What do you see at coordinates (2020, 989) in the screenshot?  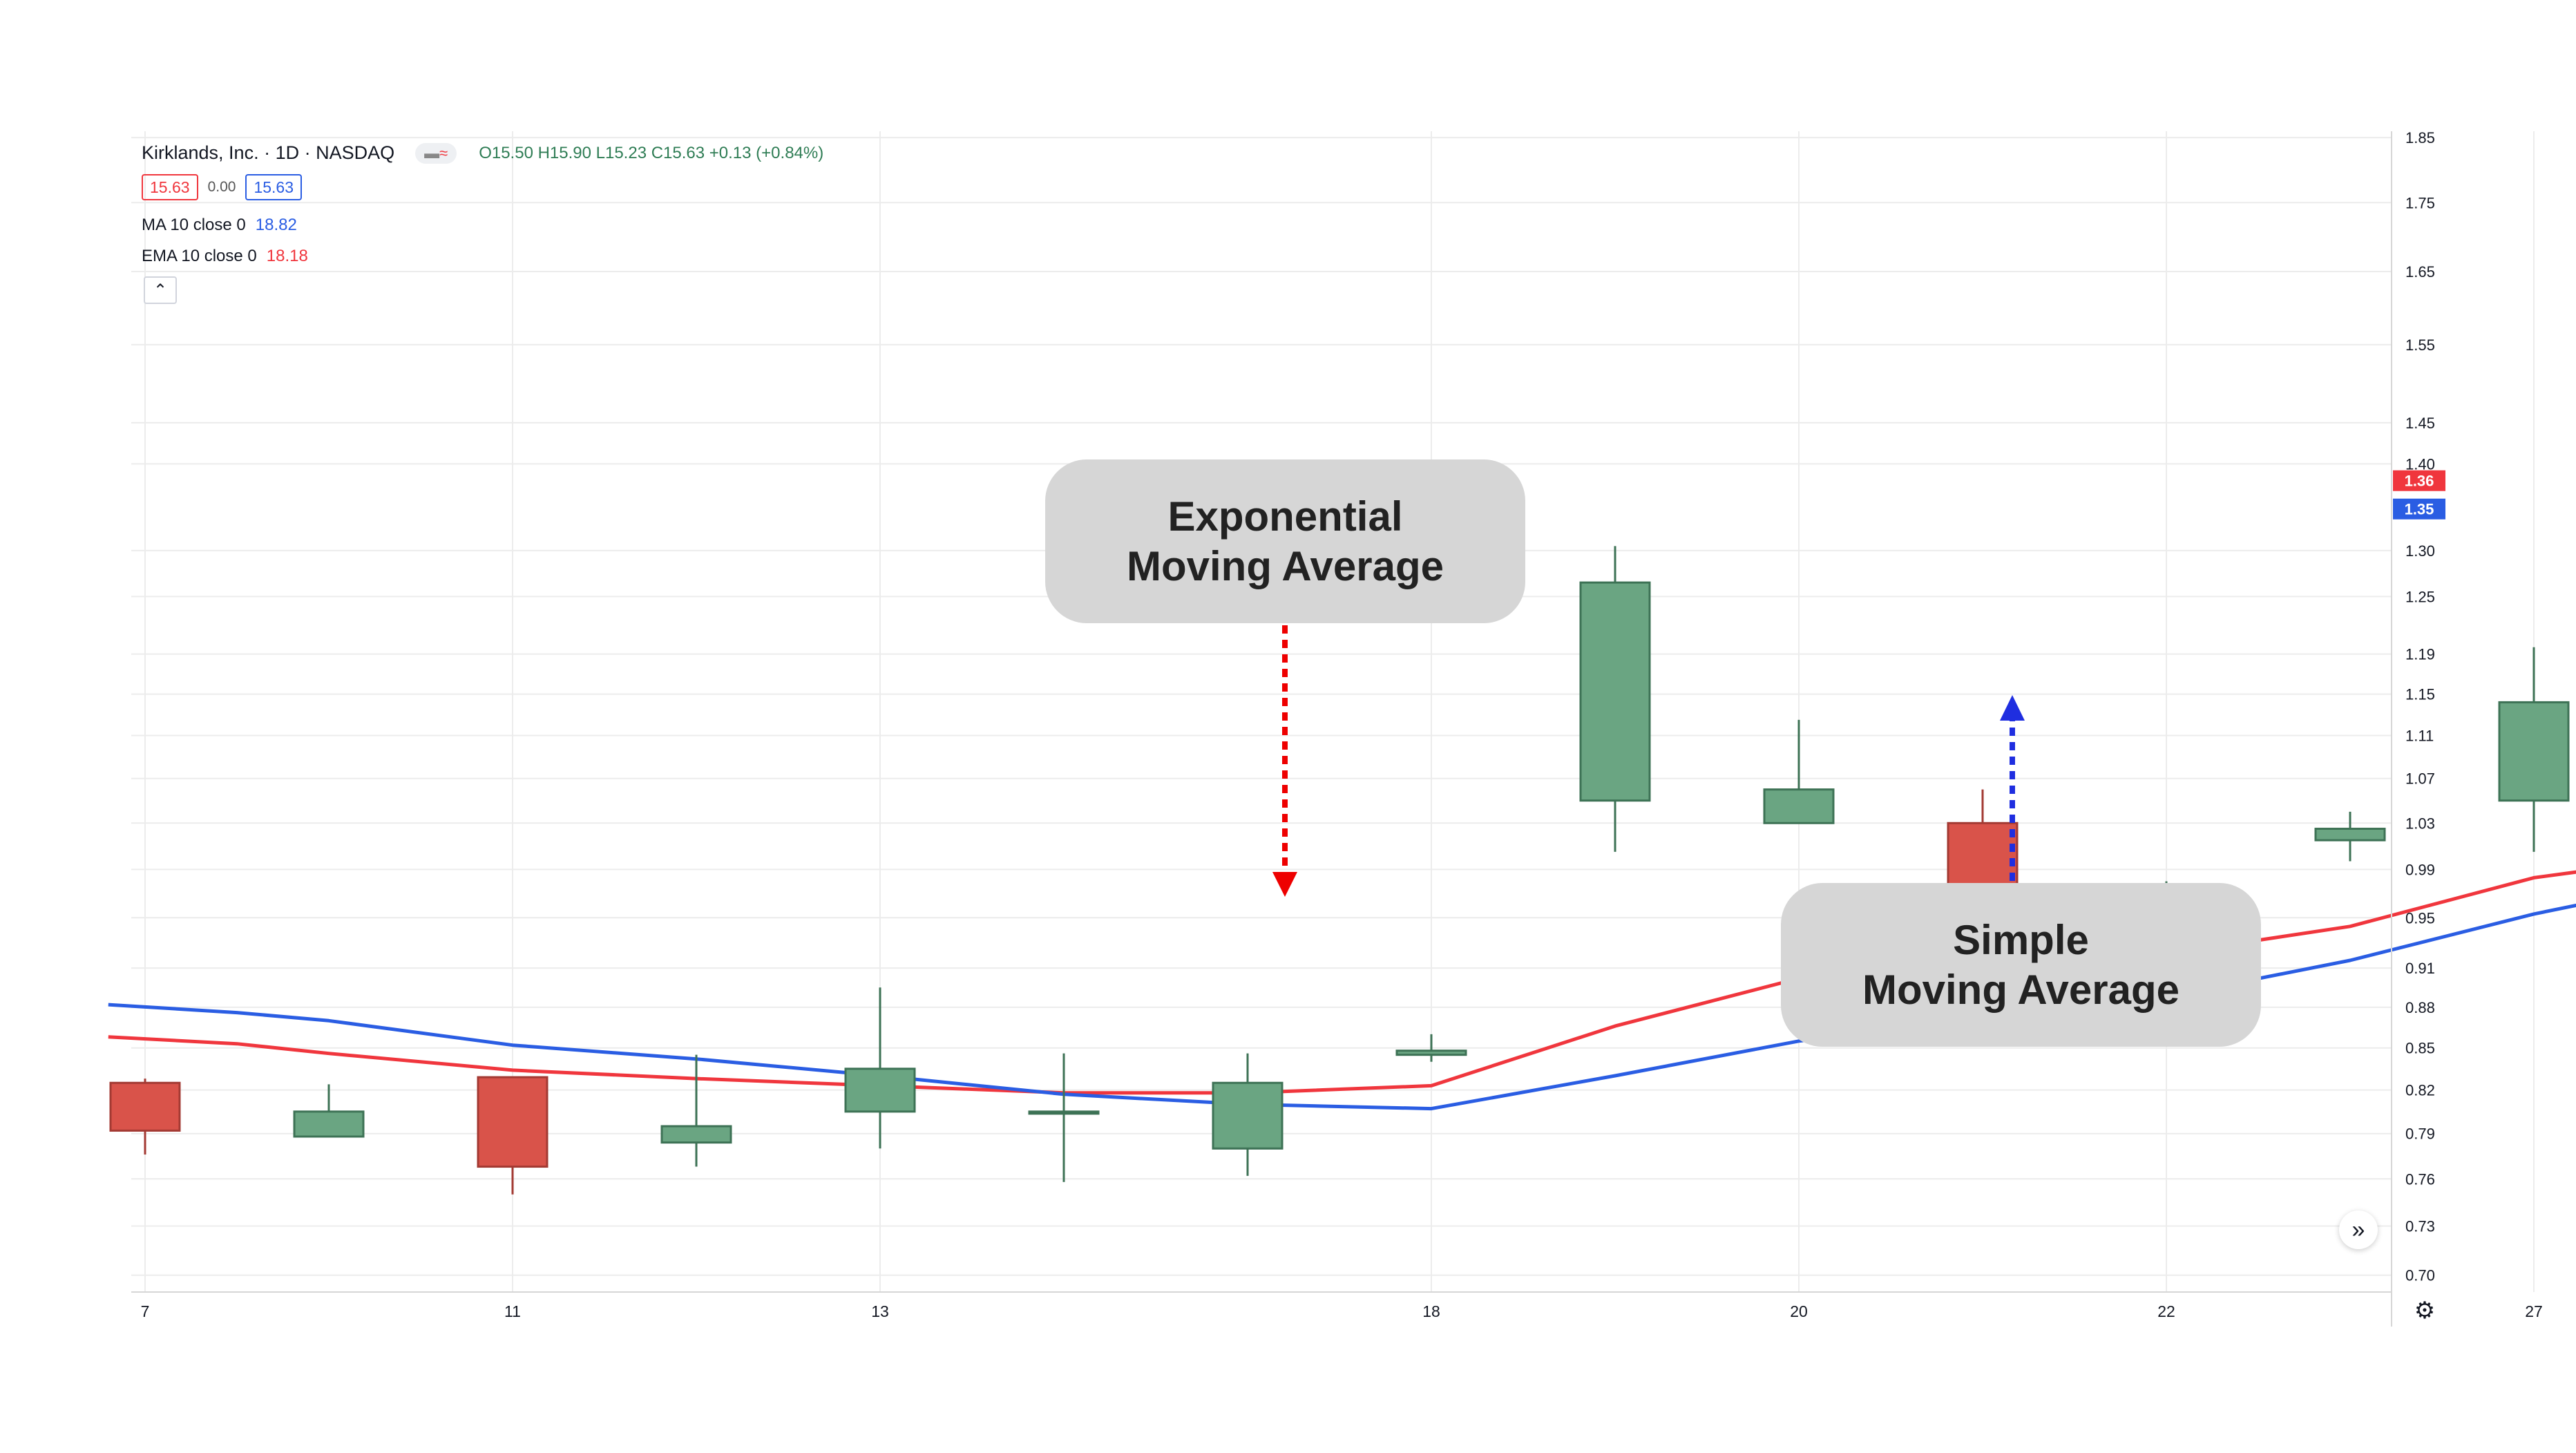 I see `sma-callout-line2: Moving Average` at bounding box center [2020, 989].